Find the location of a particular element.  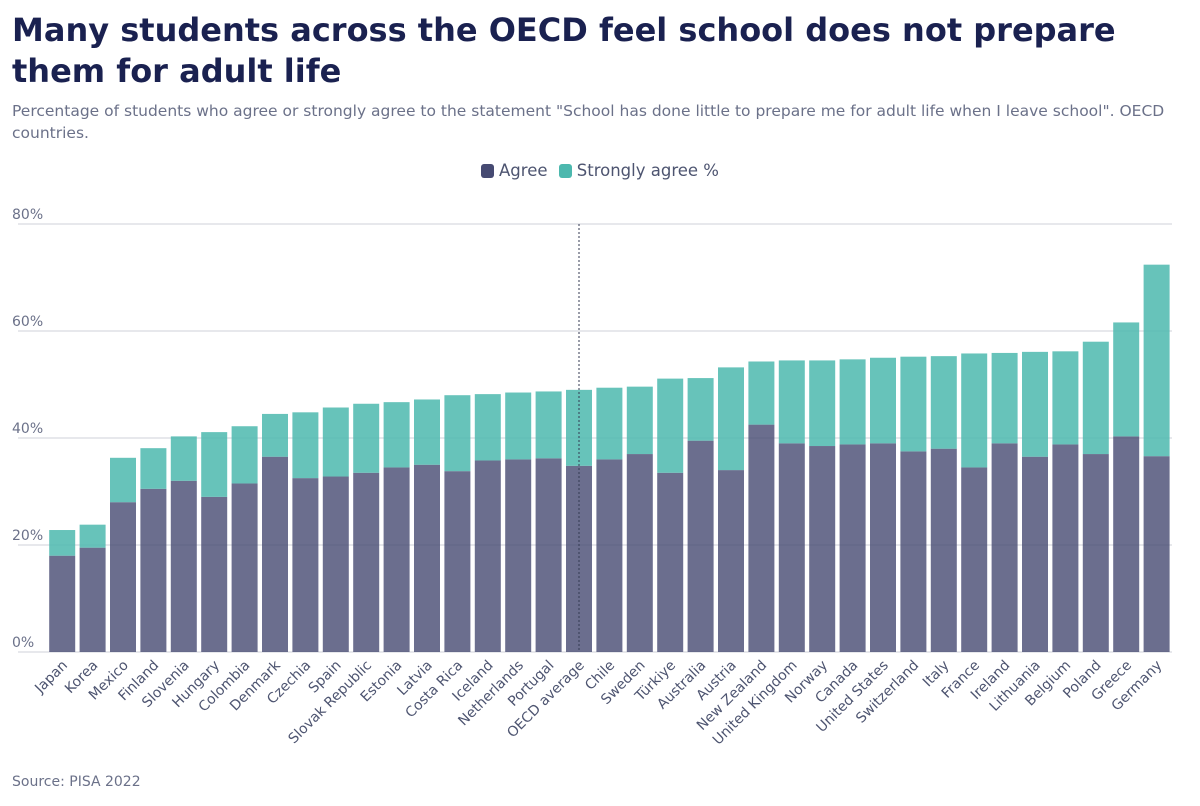

legend-label-agree: Agree is located at coordinates (523, 170).